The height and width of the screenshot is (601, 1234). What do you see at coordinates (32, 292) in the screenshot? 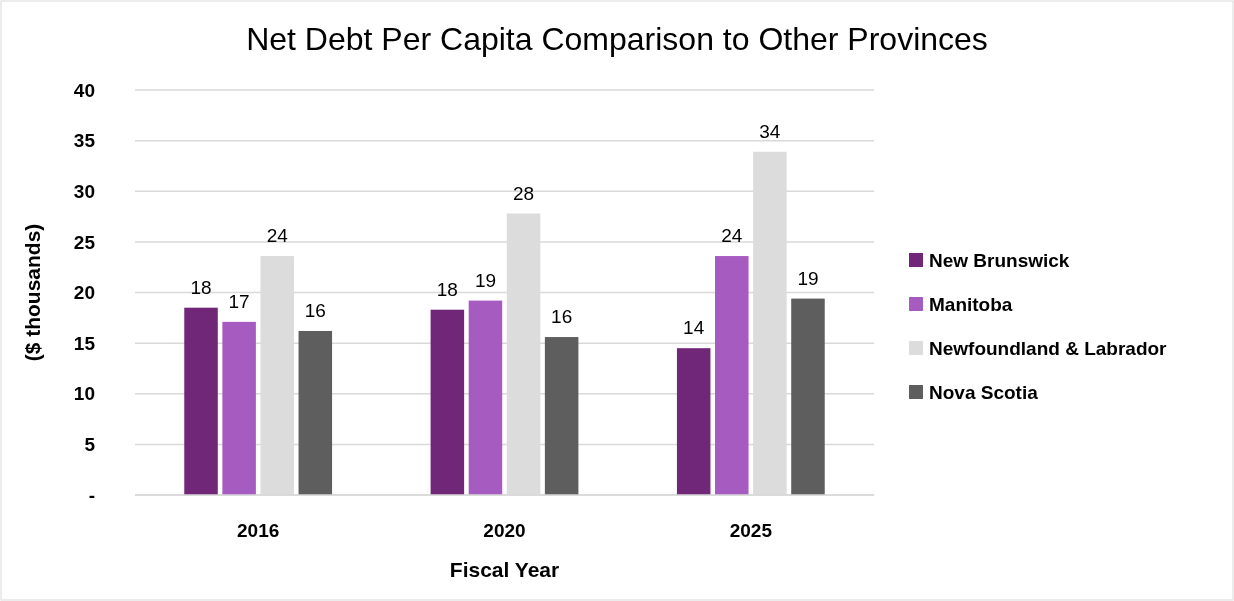
I see `y-axis-title: ($ thousands)` at bounding box center [32, 292].